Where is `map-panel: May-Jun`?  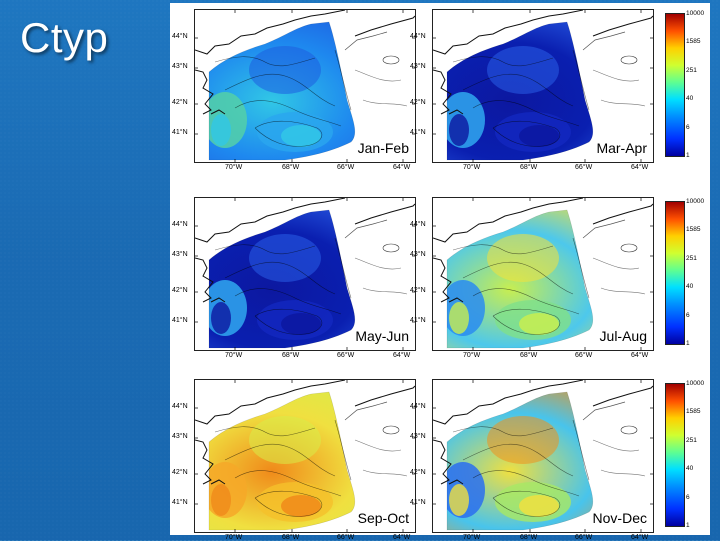
map-panel: May-Jun is located at coordinates (305, 274).